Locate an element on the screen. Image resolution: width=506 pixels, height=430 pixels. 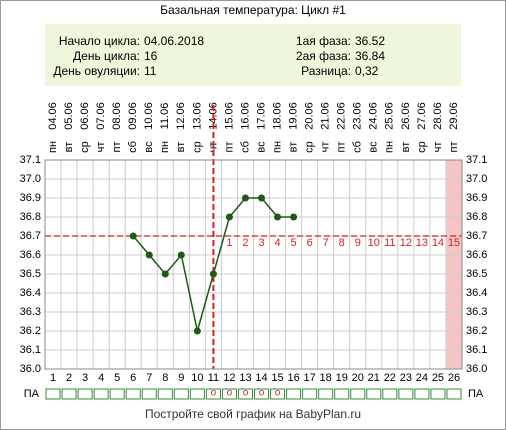
luteal-day: 9 is located at coordinates (358, 243).